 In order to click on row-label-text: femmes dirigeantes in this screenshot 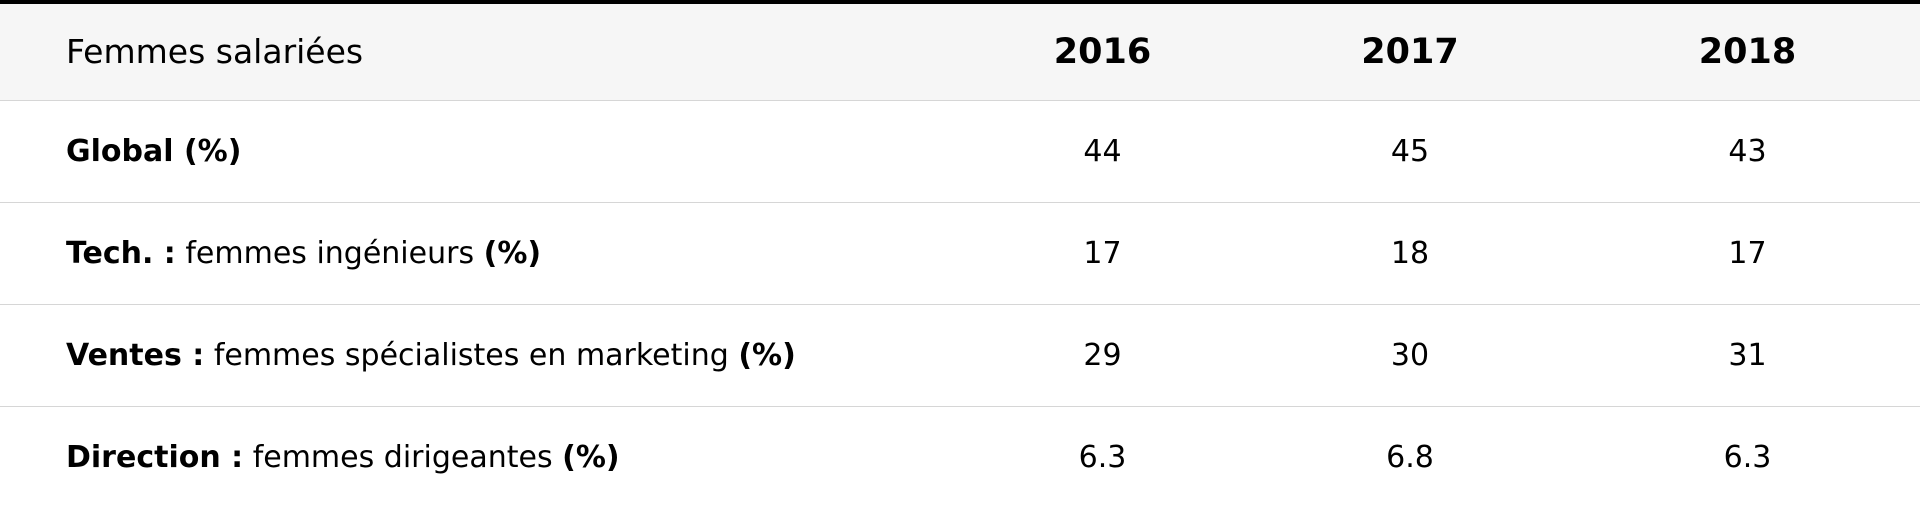, I will do `click(403, 457)`.